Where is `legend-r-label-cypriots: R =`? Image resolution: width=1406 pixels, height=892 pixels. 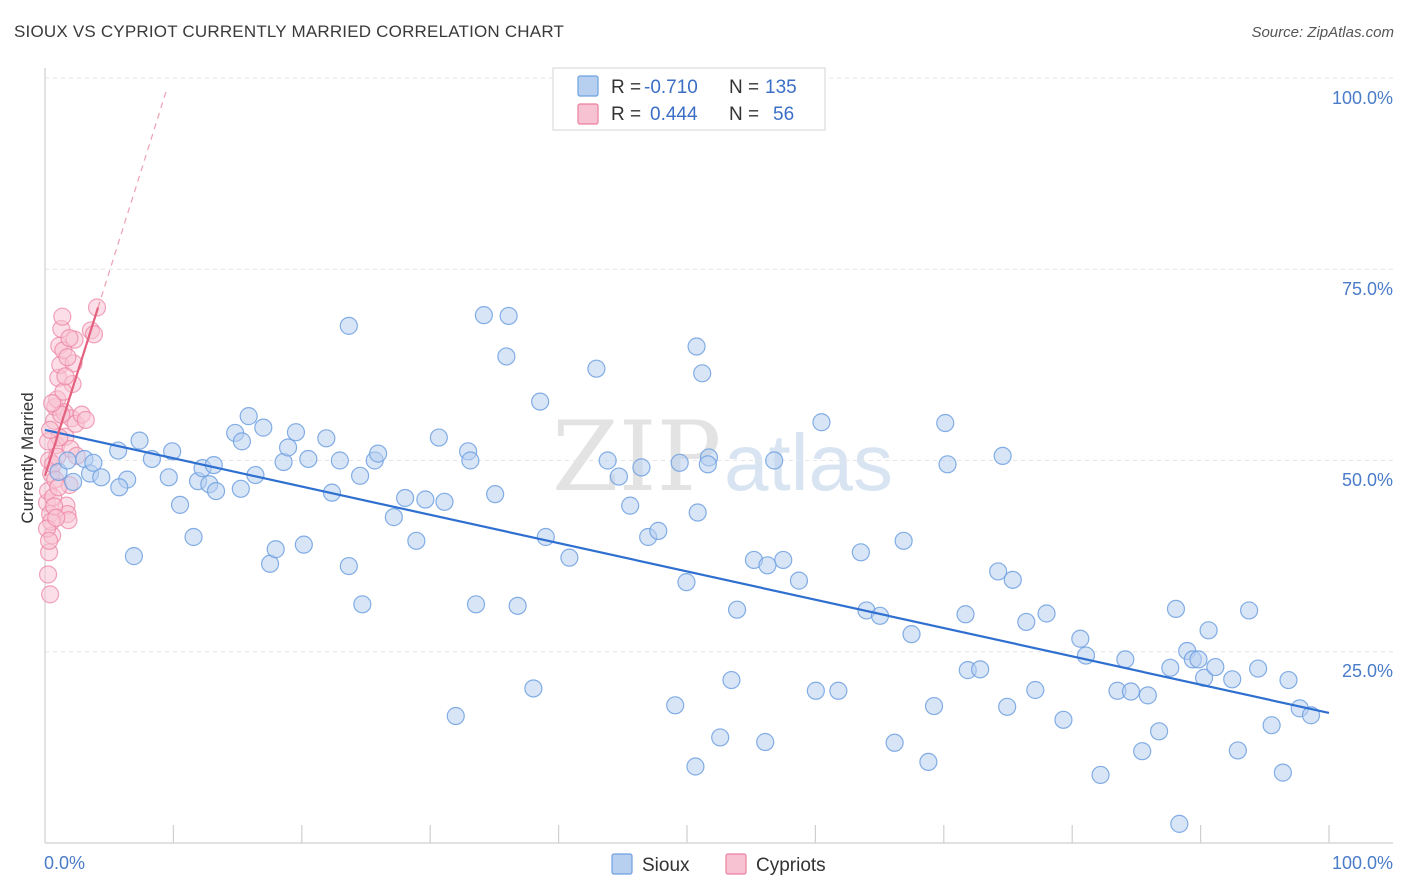
legend-r-label-cypriots: R = is located at coordinates (626, 114).